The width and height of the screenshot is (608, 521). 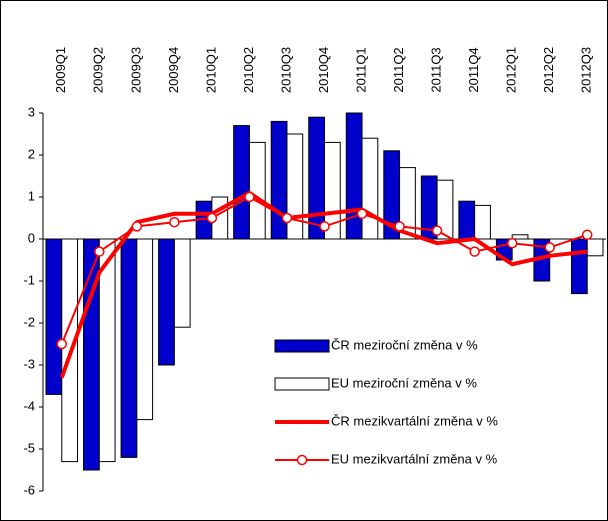 What do you see at coordinates (323, 70) in the screenshot?
I see `x-tick-label: 2010Q4` at bounding box center [323, 70].